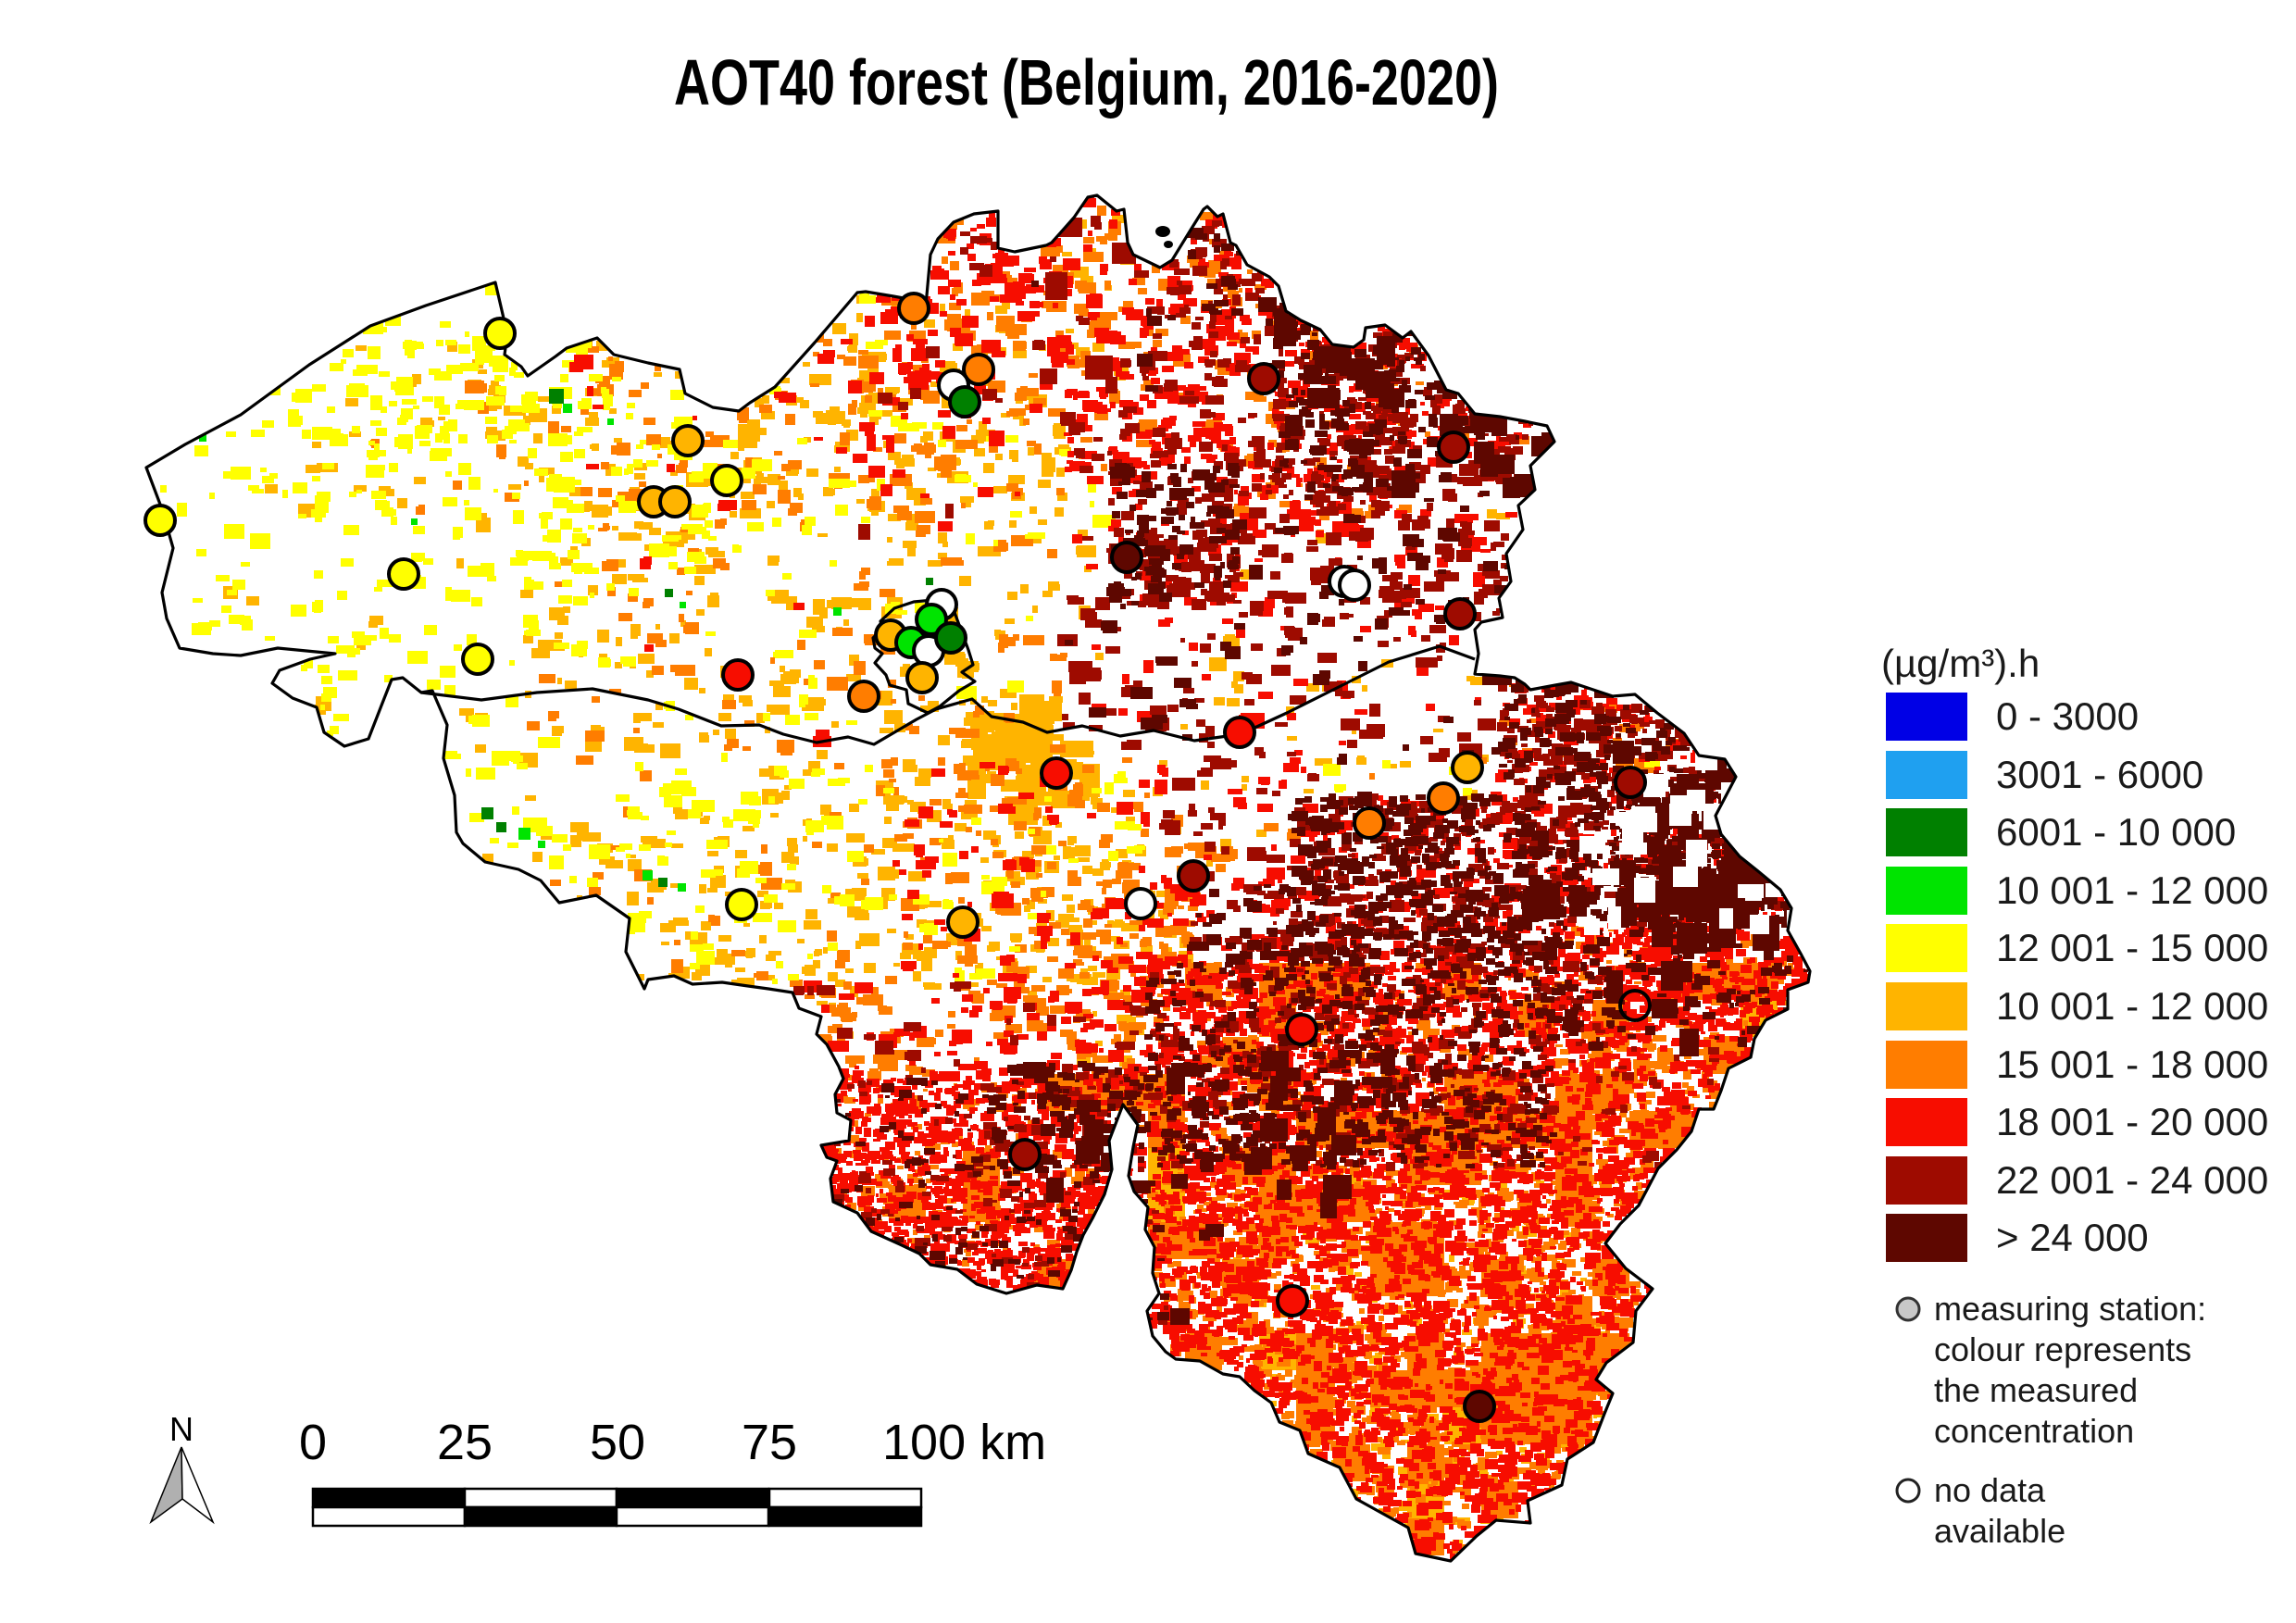  What do you see at coordinates (1960, 664) in the screenshot?
I see `svg-text: (µg/m³).h` at bounding box center [1960, 664].